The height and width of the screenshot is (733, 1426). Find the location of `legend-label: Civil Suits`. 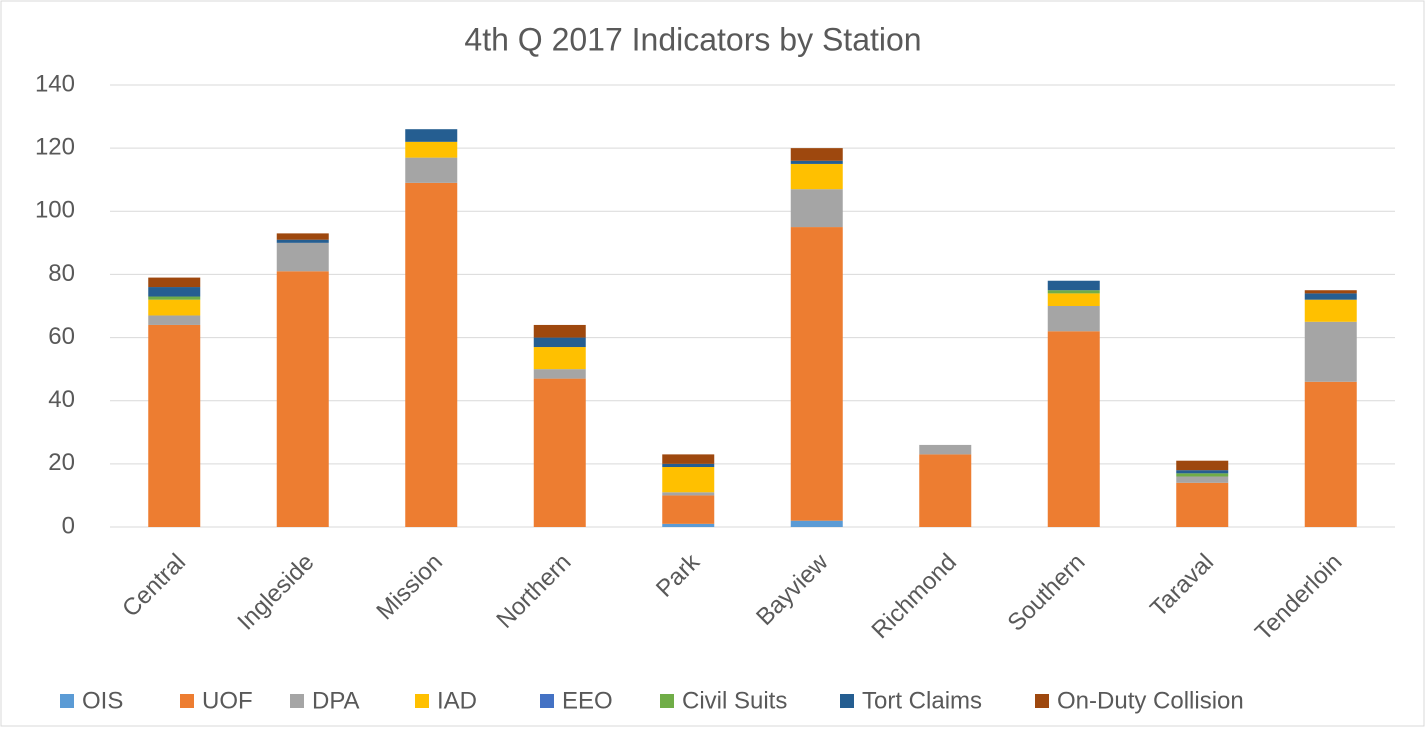

legend-label: Civil Suits is located at coordinates (734, 700).